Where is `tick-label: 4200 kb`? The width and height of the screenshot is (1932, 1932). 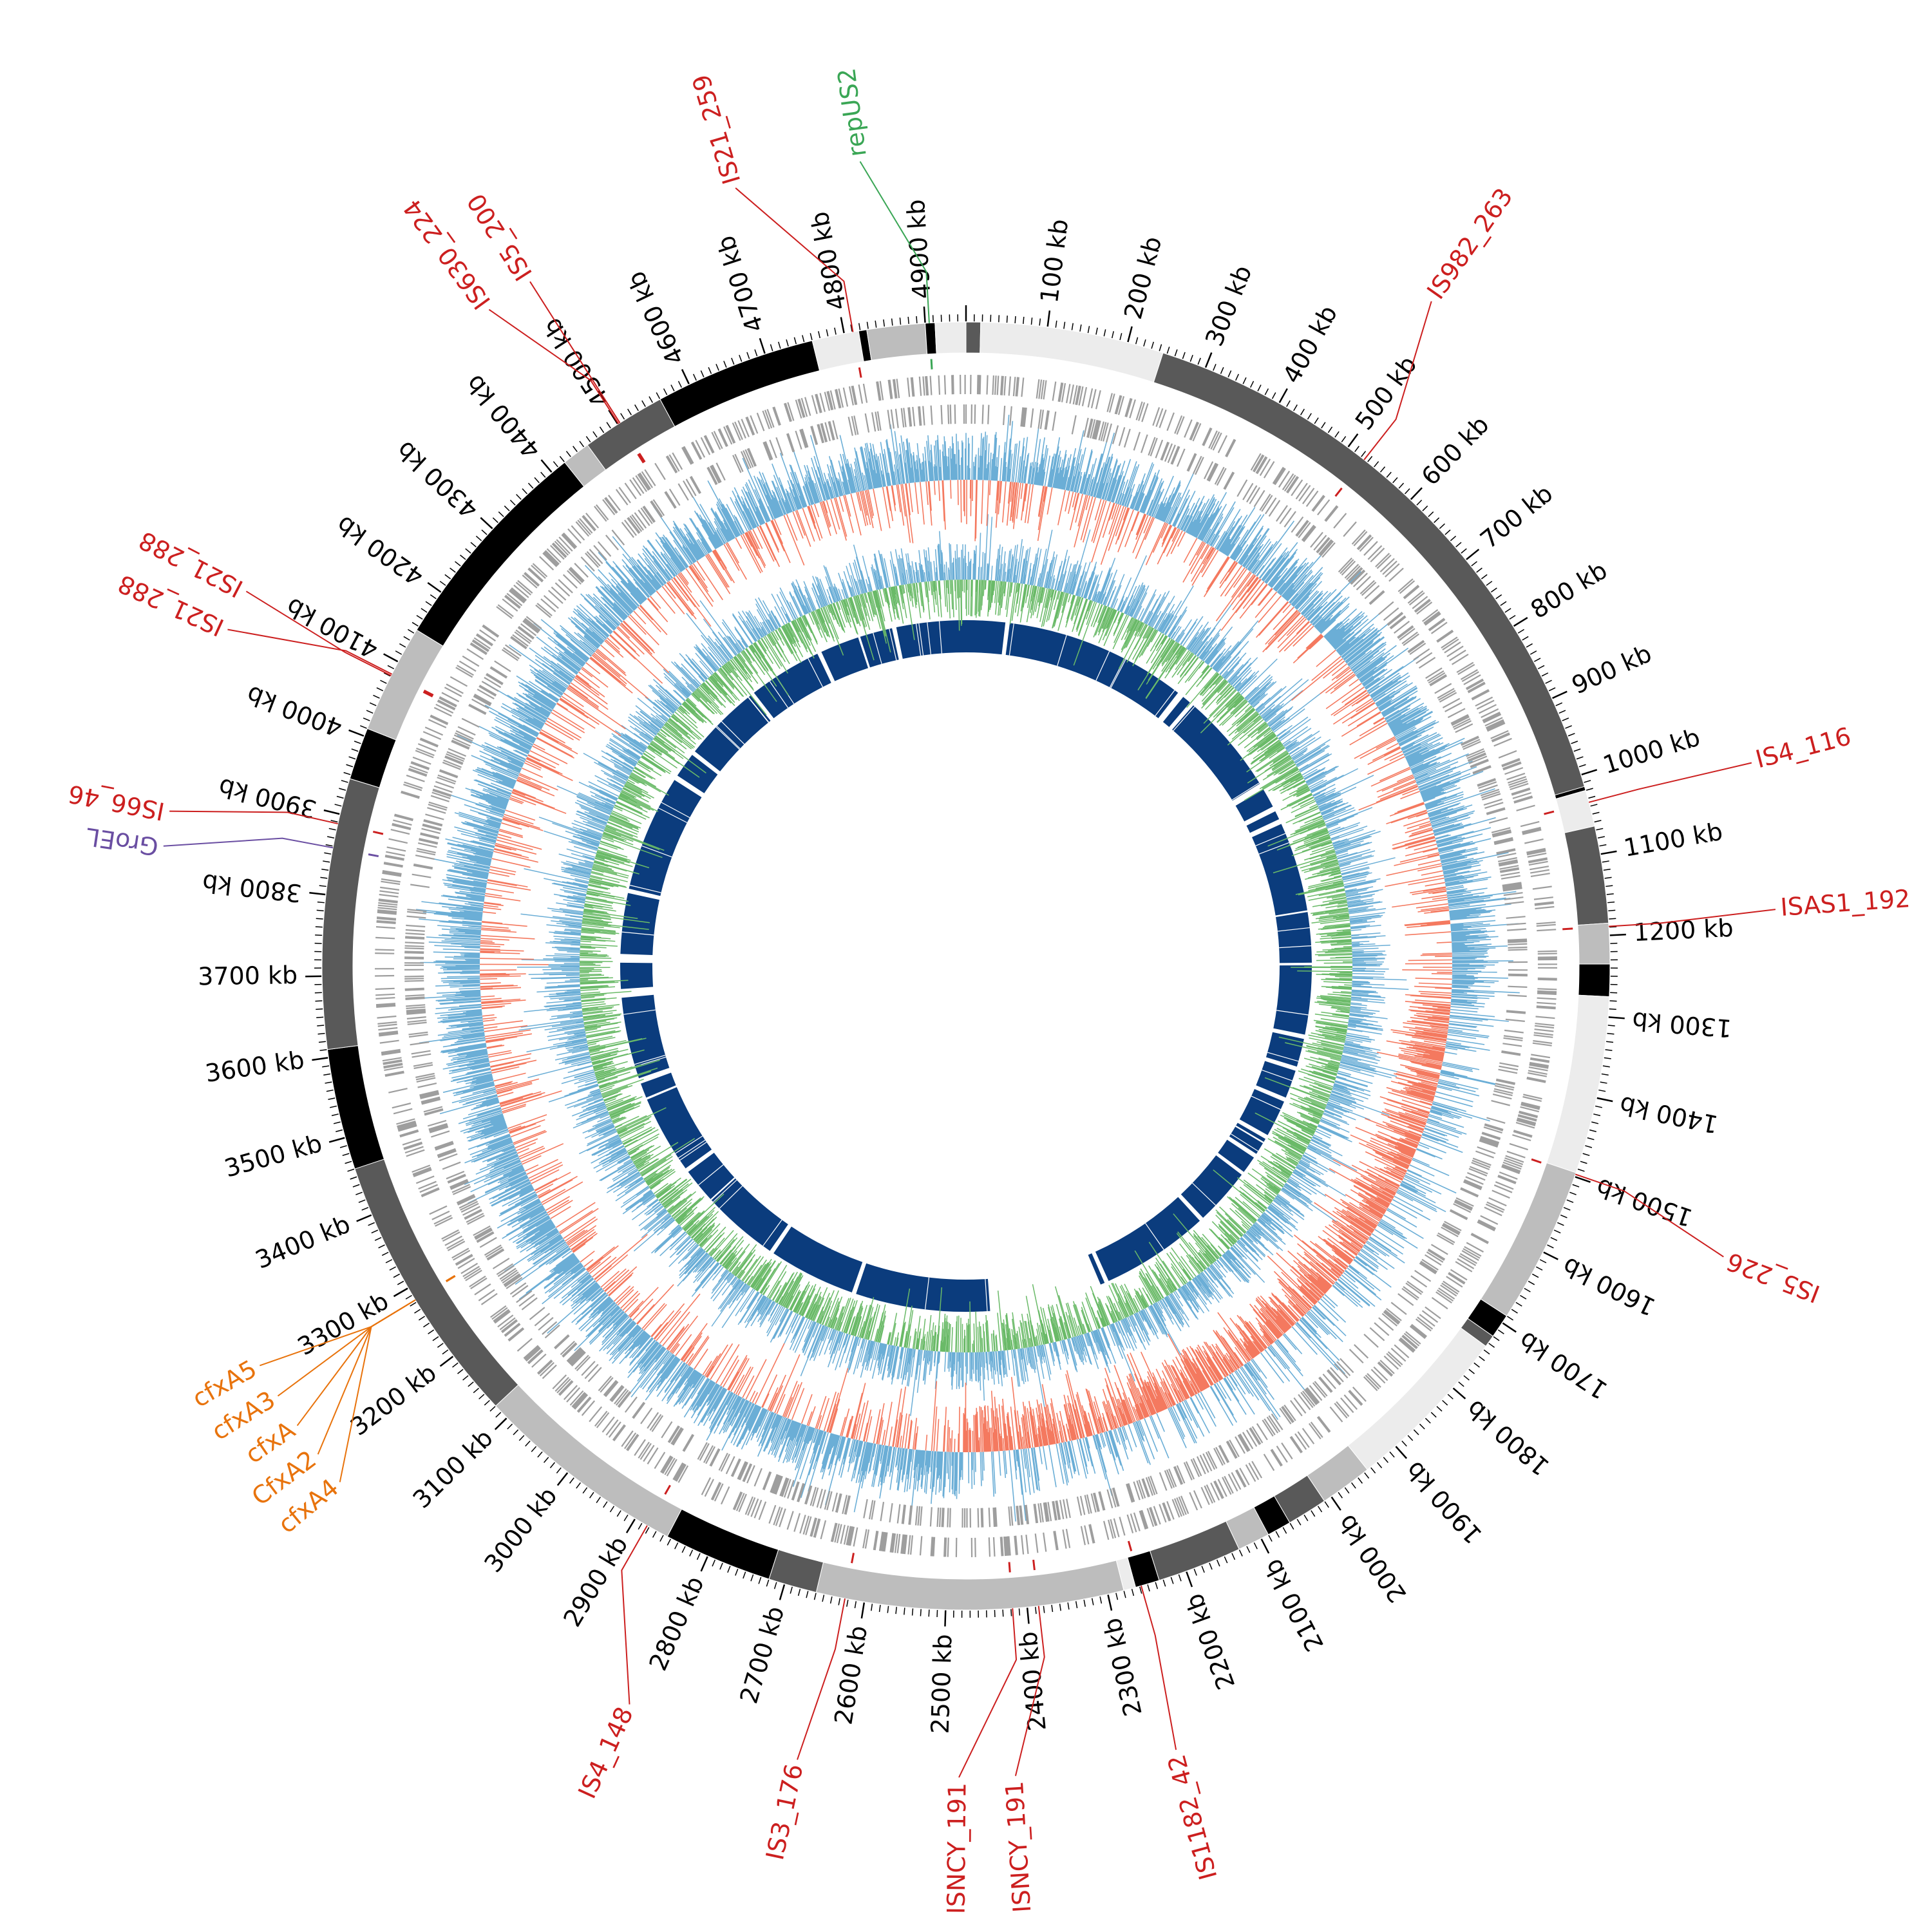
tick-label: 4200 kb is located at coordinates (380, 550).